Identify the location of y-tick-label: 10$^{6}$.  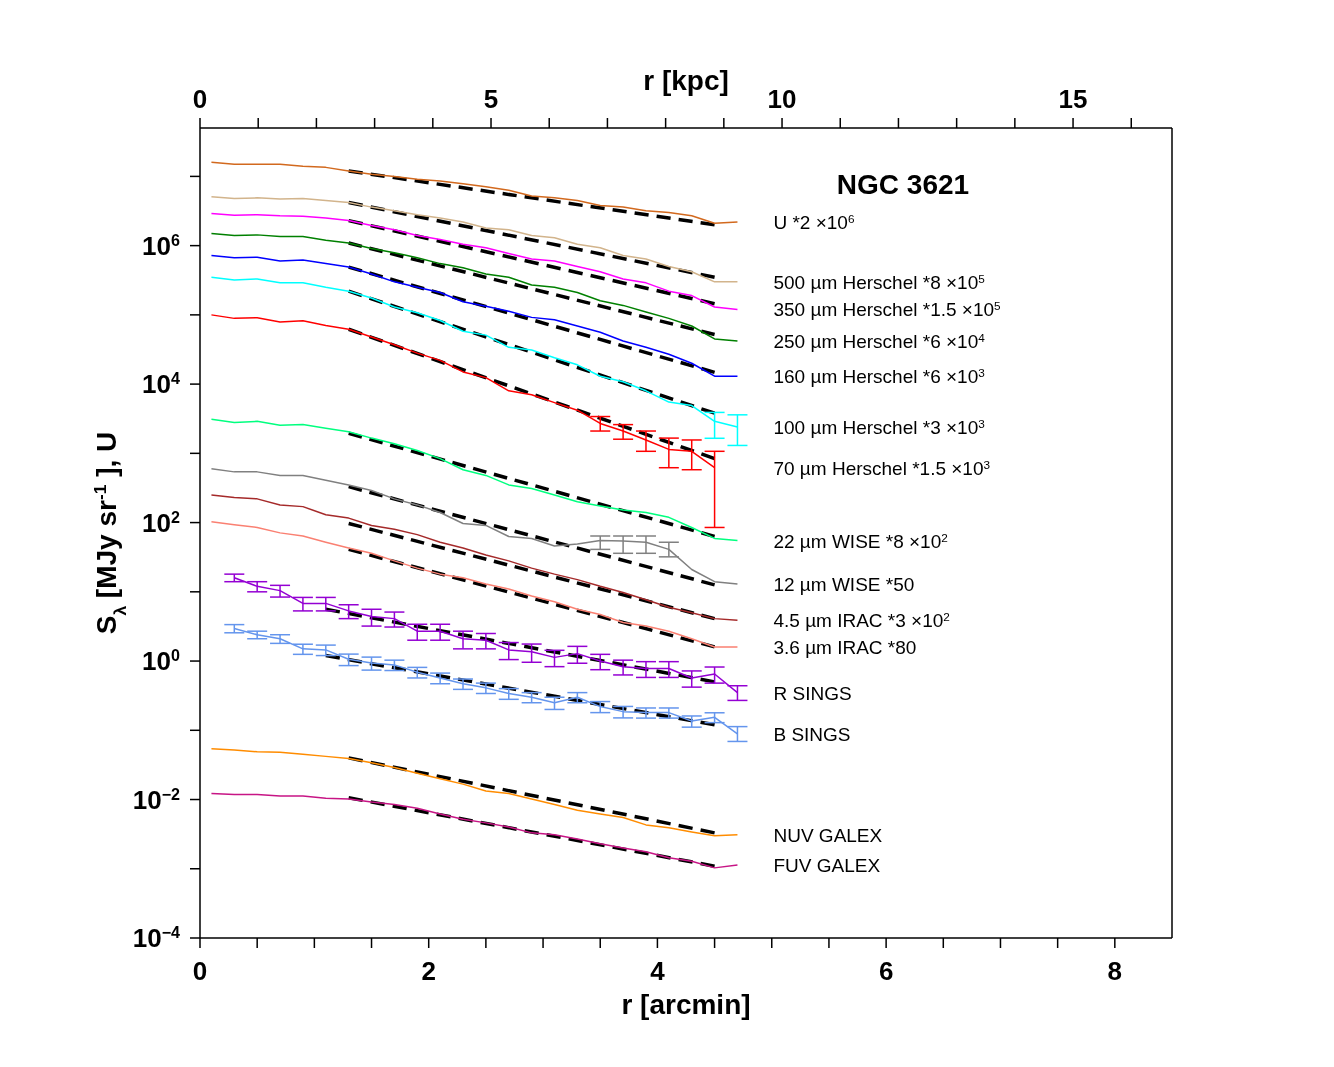
(161, 245).